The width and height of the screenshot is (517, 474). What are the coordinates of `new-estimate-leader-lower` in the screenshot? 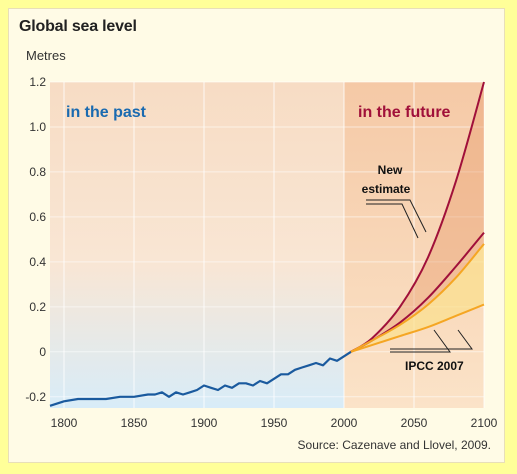 It's located at (392, 221).